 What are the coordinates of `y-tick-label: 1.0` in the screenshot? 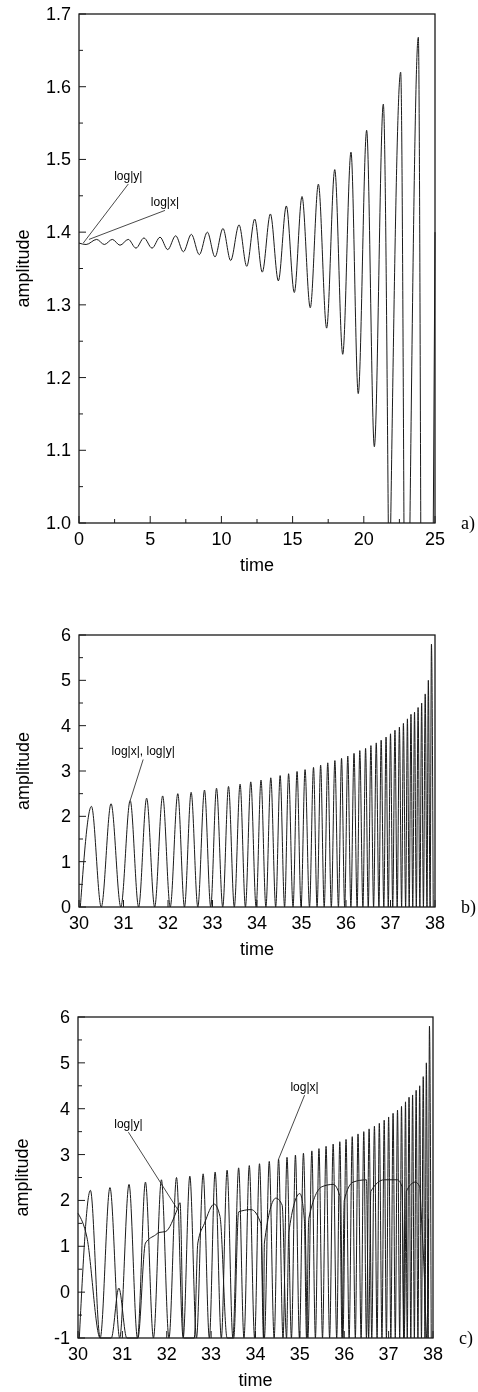 It's located at (58, 523).